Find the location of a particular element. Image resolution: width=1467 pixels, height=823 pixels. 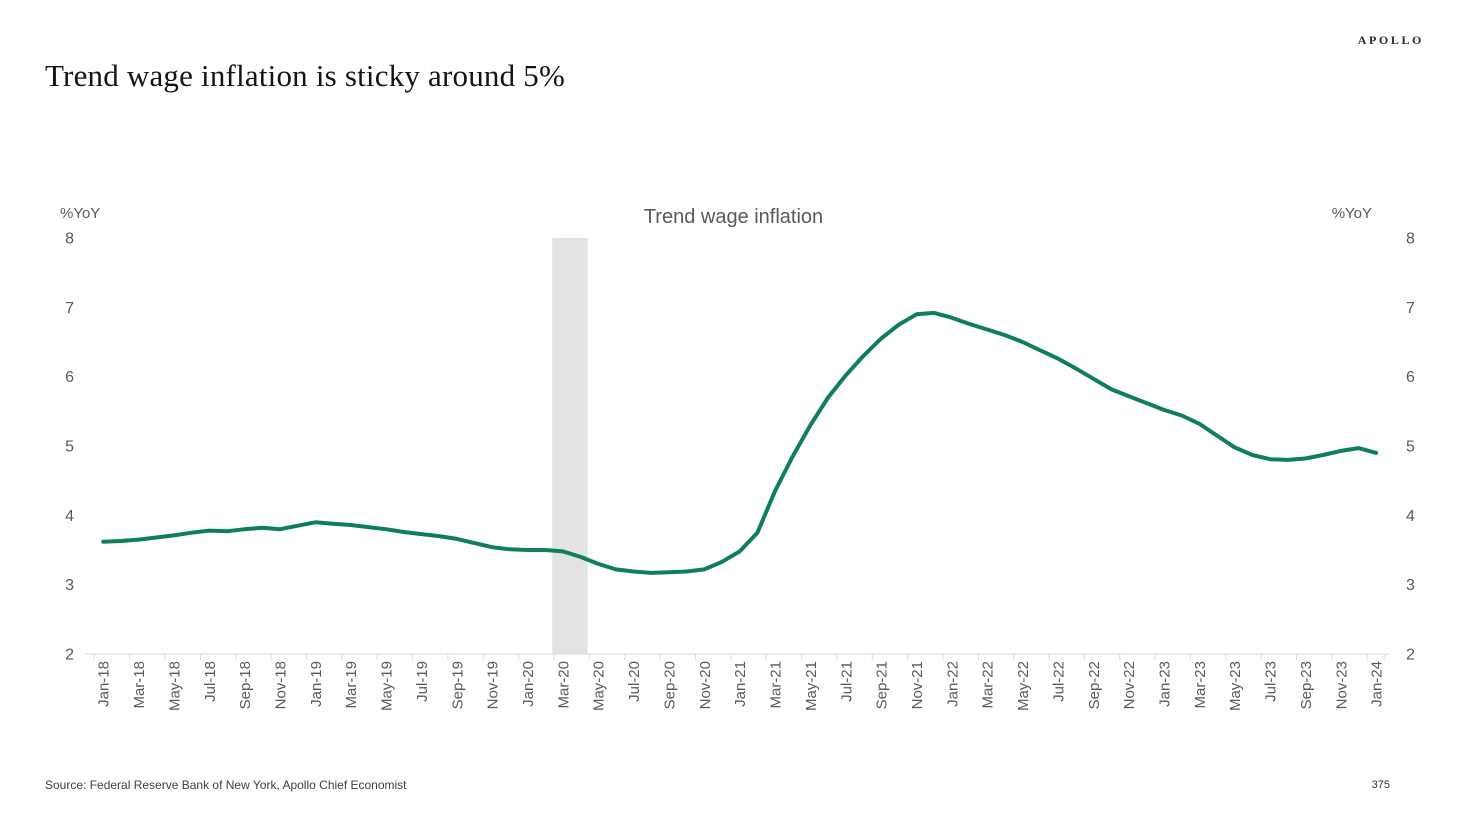

y-axis-label-right: 6 is located at coordinates (1410, 377).